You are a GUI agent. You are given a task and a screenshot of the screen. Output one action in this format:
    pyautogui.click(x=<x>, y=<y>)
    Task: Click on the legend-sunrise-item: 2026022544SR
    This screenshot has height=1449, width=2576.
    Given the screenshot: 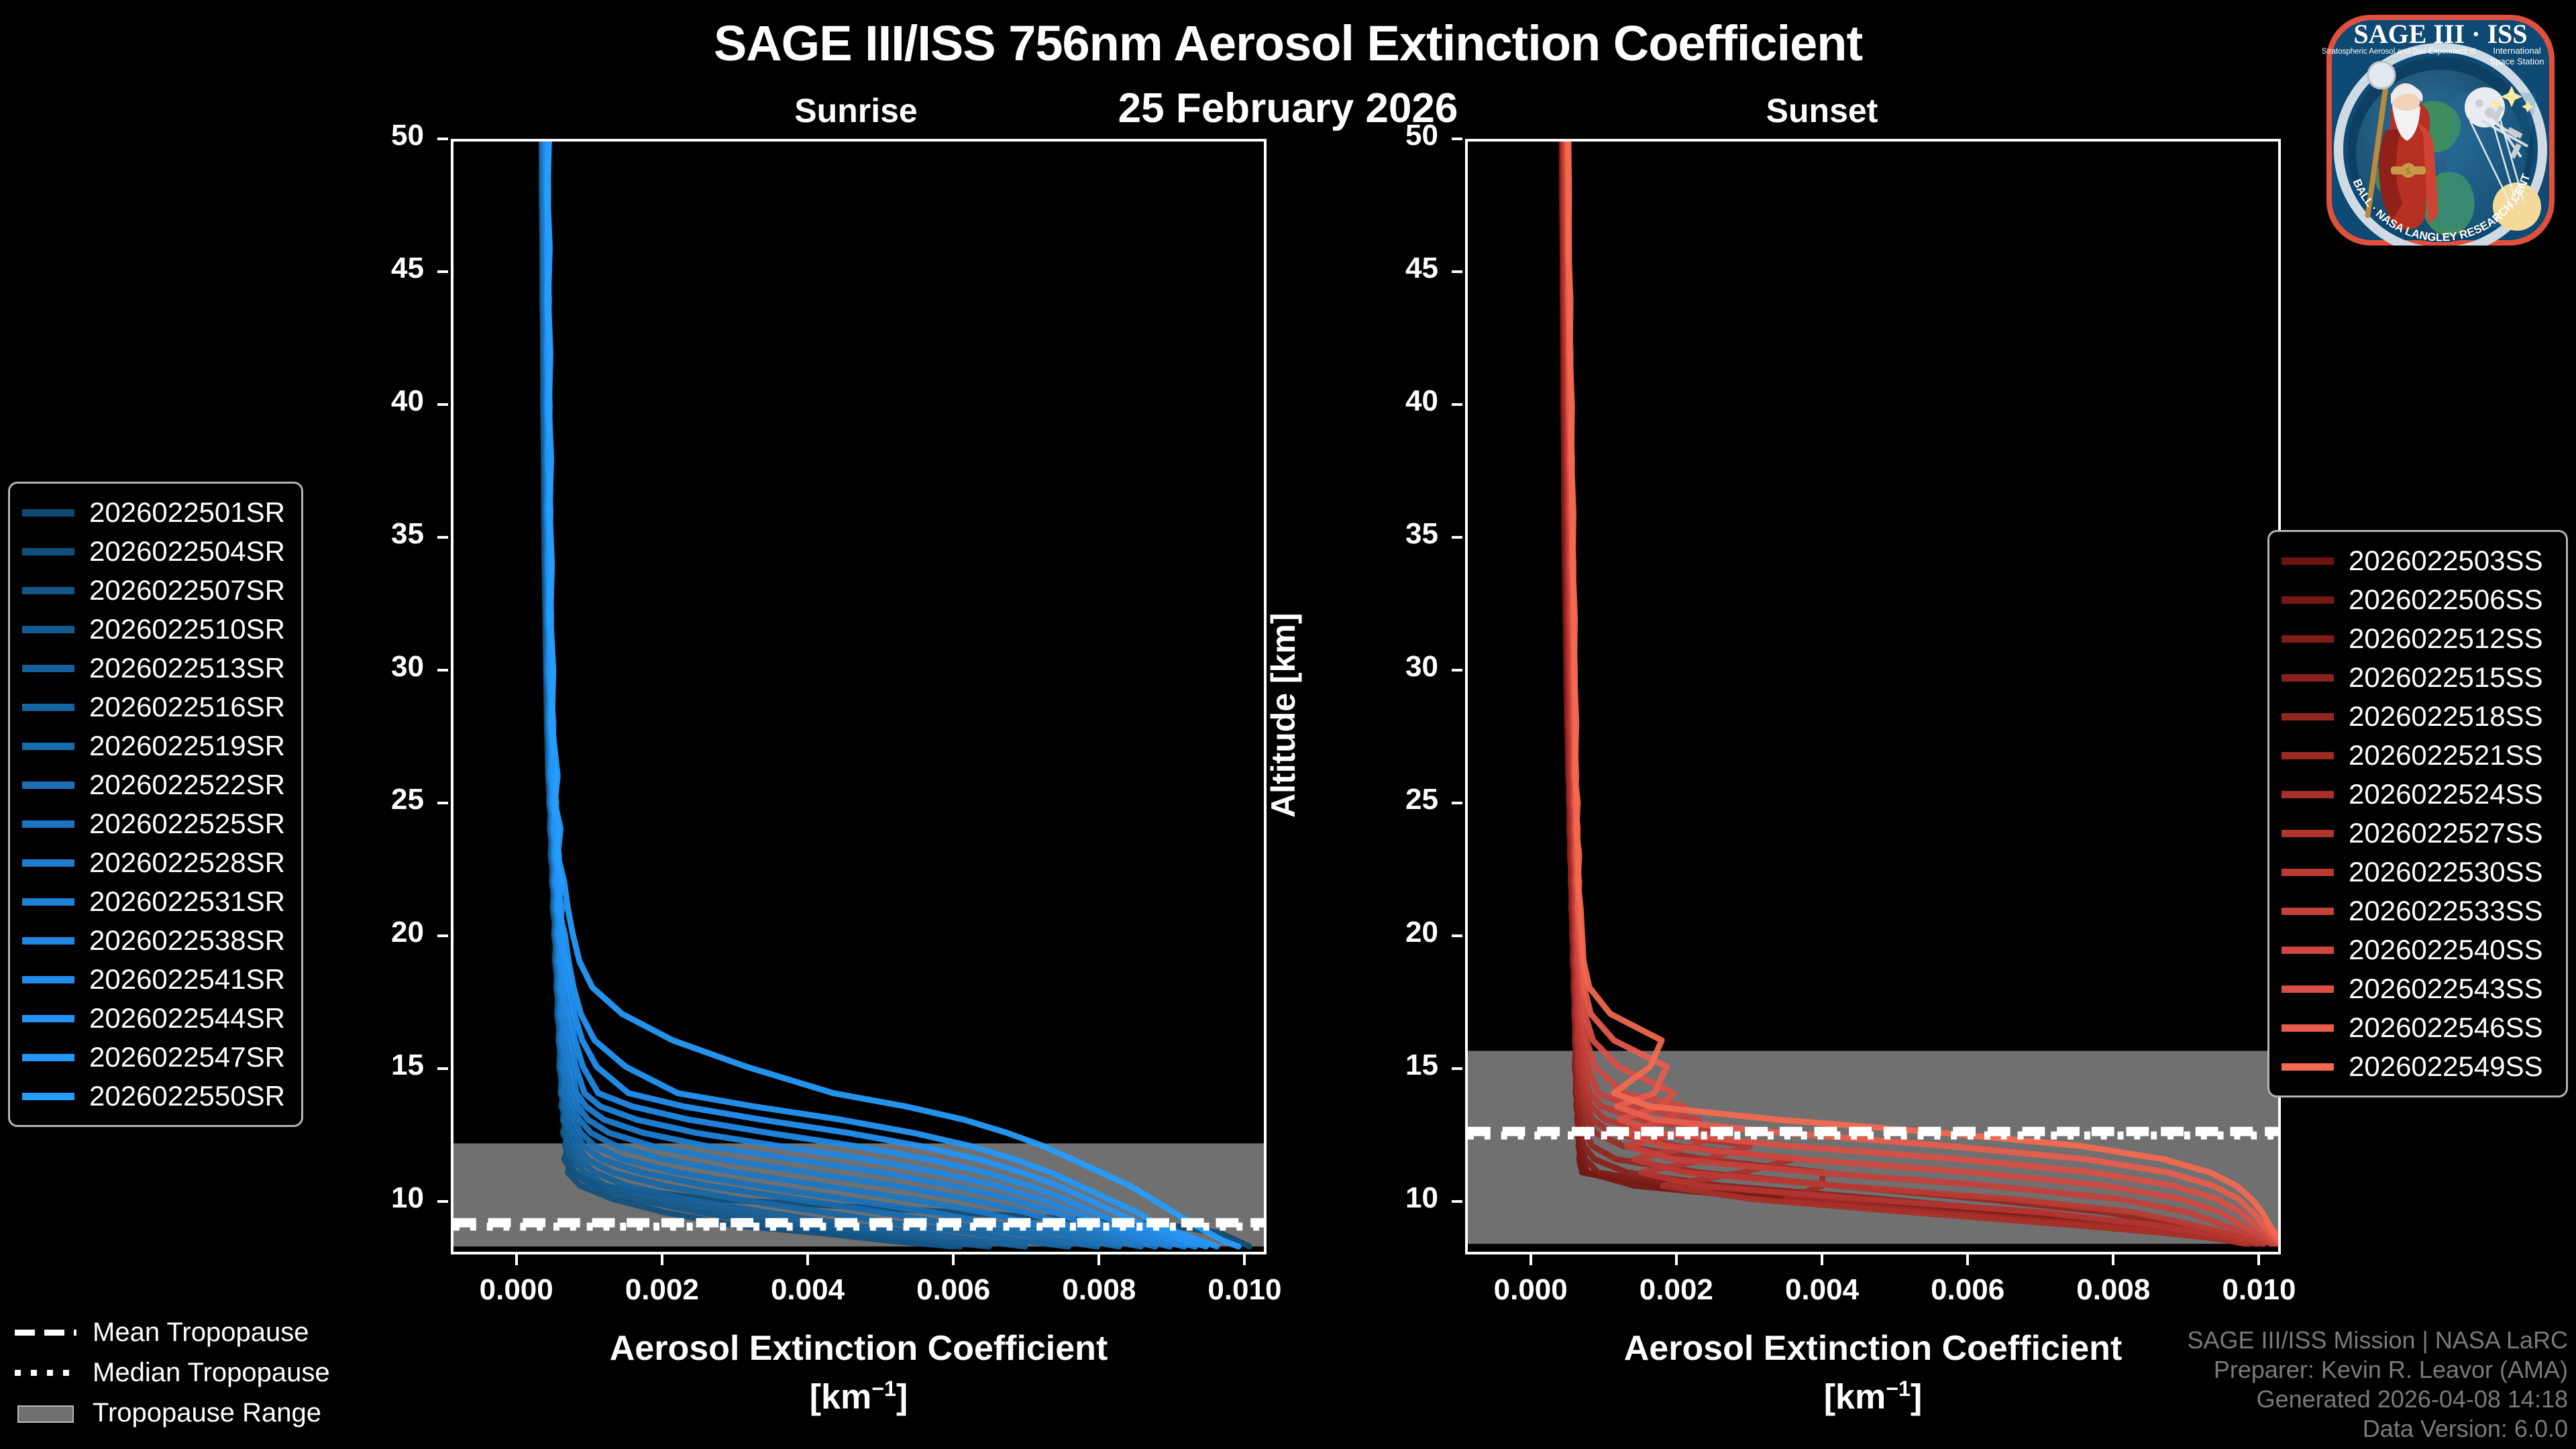 What is the action you would take?
    pyautogui.click(x=155, y=1018)
    